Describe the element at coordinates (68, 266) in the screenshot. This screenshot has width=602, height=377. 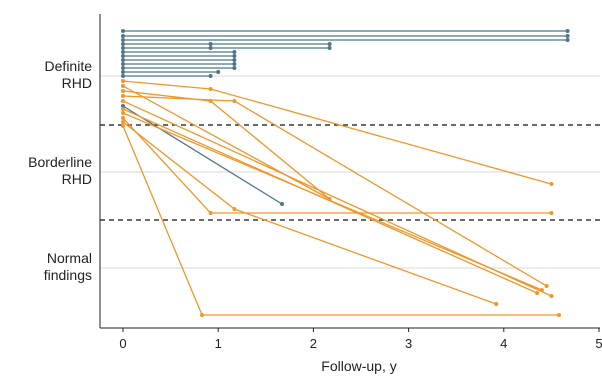
I see `y-category-label-normal: Normal findings` at that location.